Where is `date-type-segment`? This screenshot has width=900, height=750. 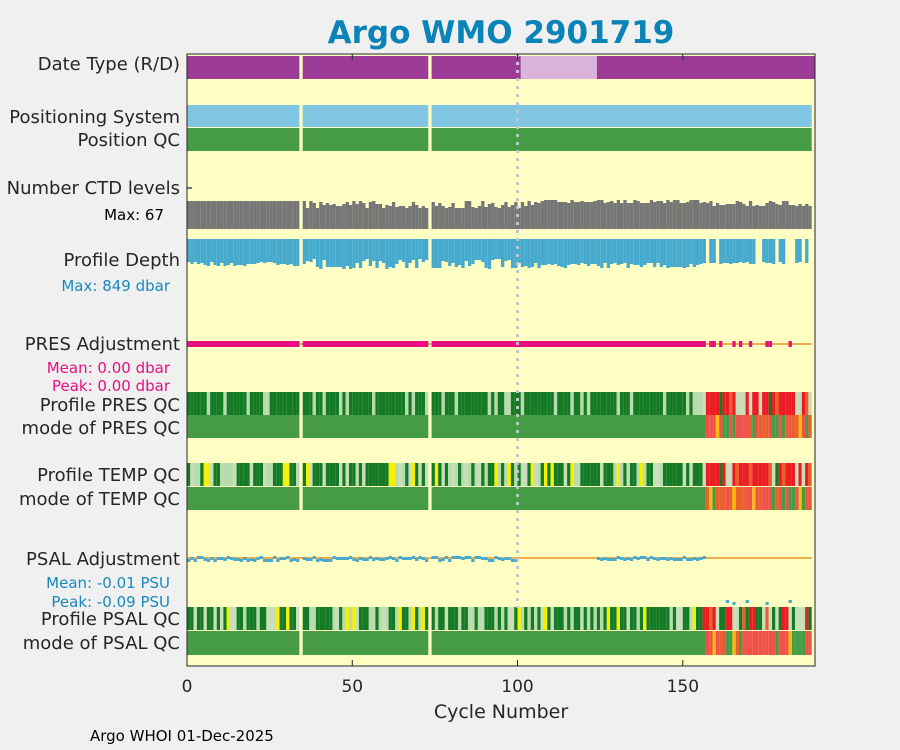
date-type-segment is located at coordinates (243, 67).